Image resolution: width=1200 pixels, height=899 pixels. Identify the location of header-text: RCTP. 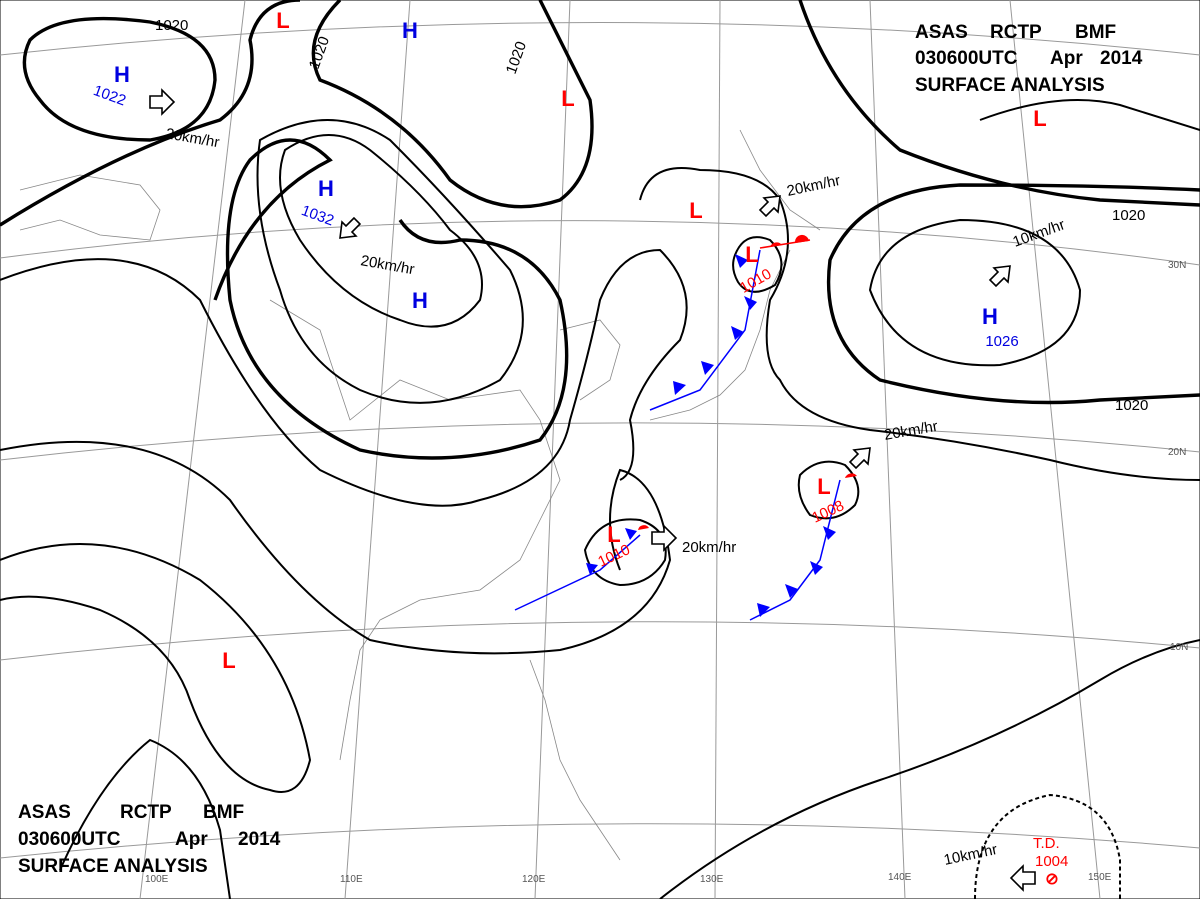
(1016, 32).